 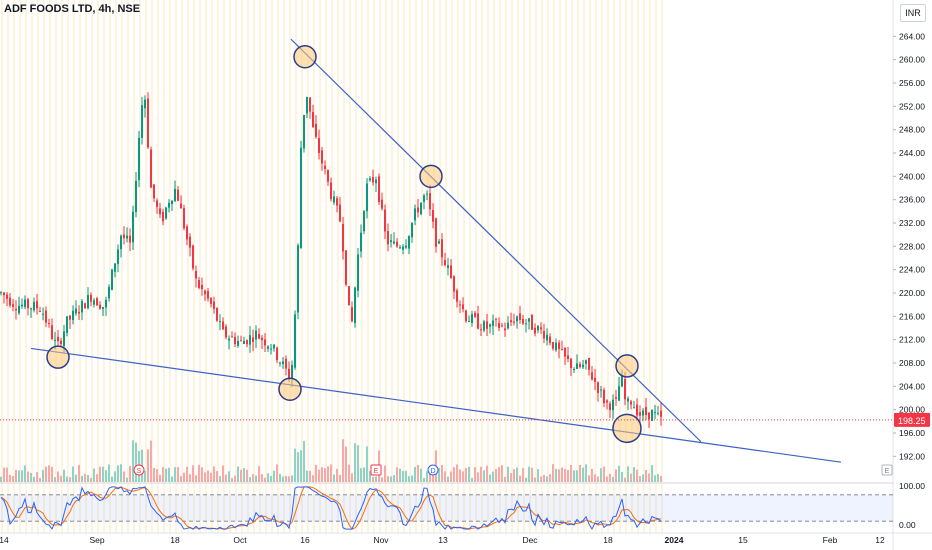 I want to click on oscillator-pane: 0.00 100.00, so click(x=462, y=506).